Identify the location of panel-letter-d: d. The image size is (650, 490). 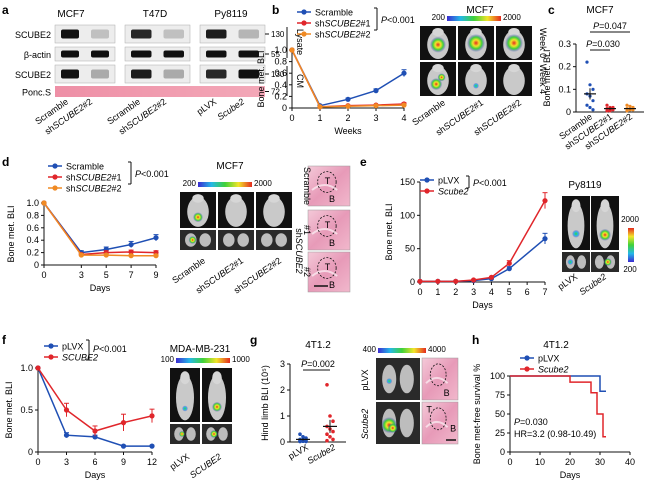
(5, 162).